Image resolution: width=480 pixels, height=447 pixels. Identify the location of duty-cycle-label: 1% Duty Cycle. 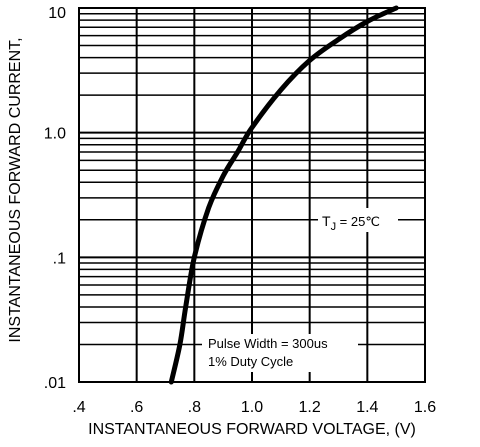
(250, 361).